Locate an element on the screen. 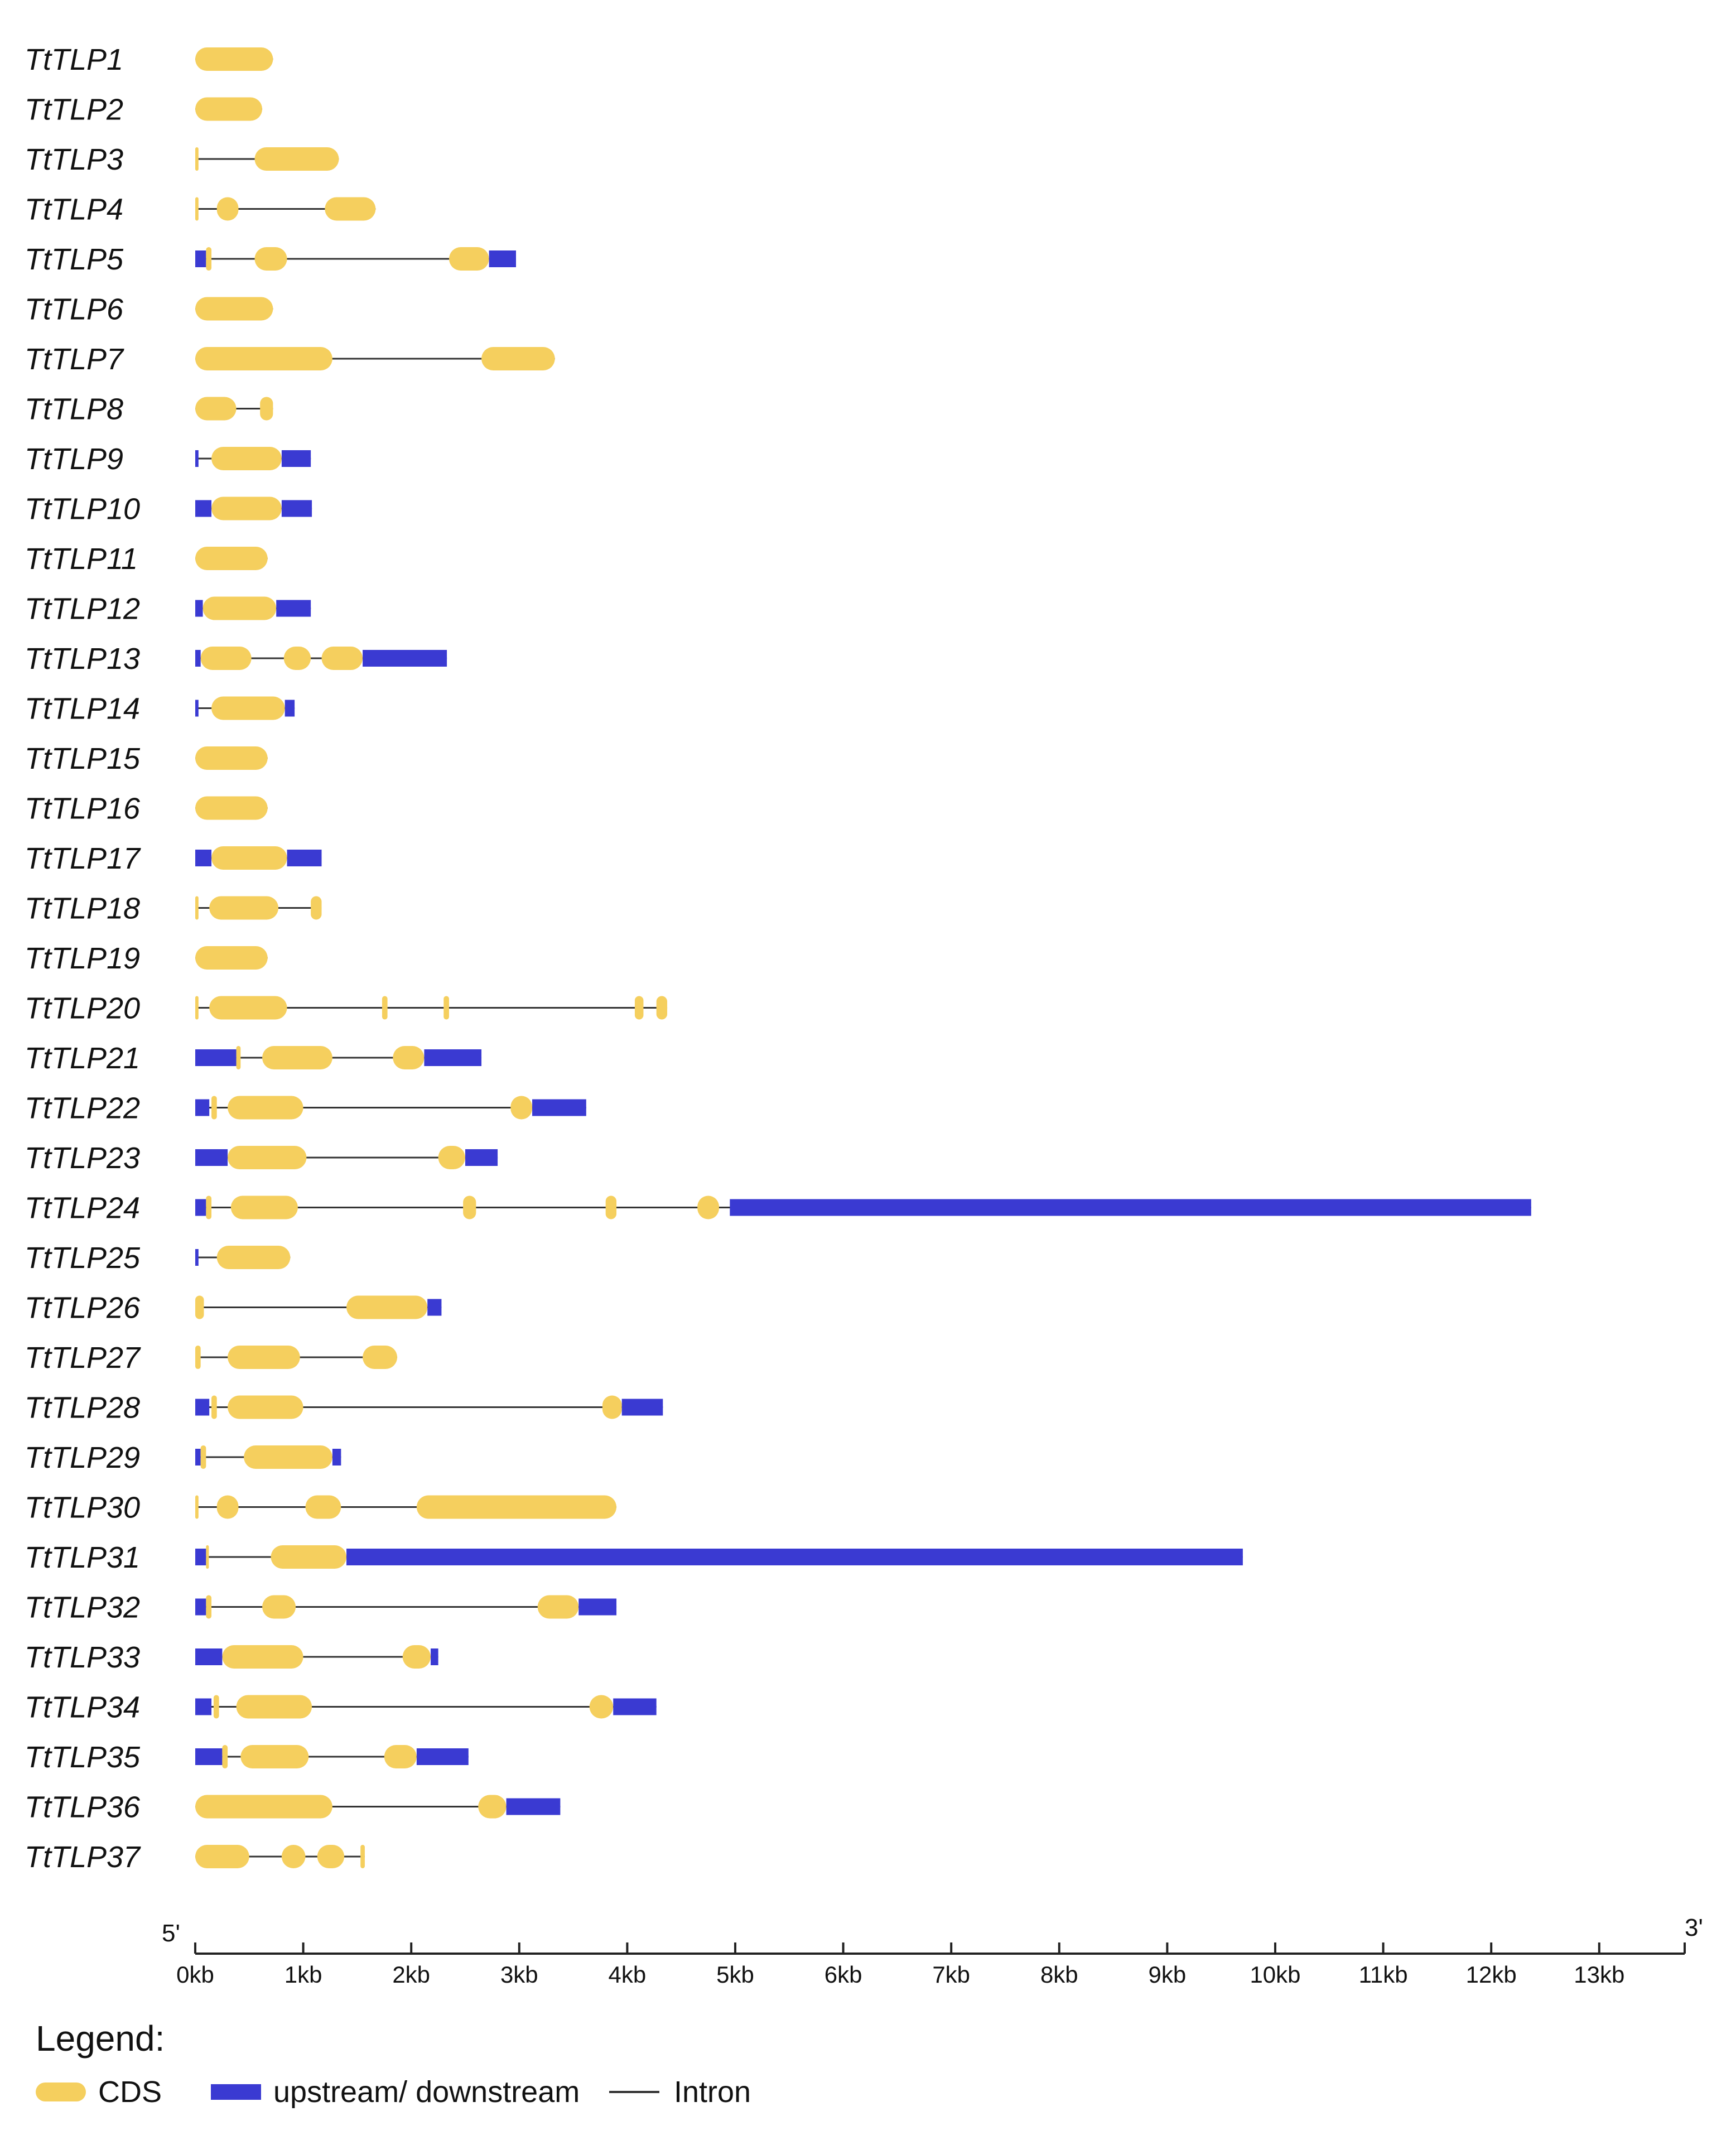  gene-label: TtTLP30 is located at coordinates (82, 1508).